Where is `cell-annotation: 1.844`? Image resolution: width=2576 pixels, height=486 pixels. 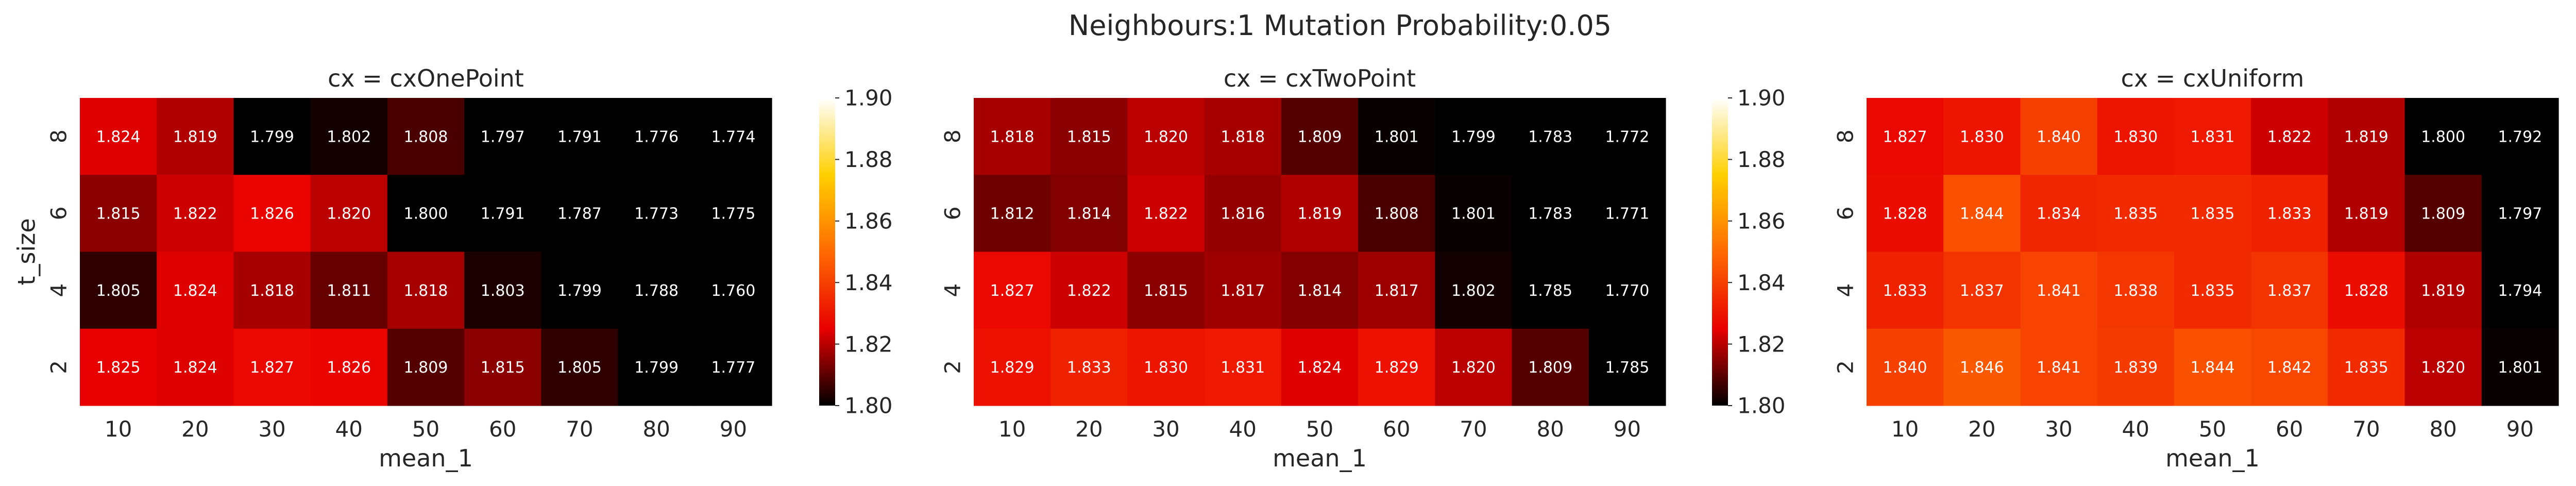 cell-annotation: 1.844 is located at coordinates (2213, 368).